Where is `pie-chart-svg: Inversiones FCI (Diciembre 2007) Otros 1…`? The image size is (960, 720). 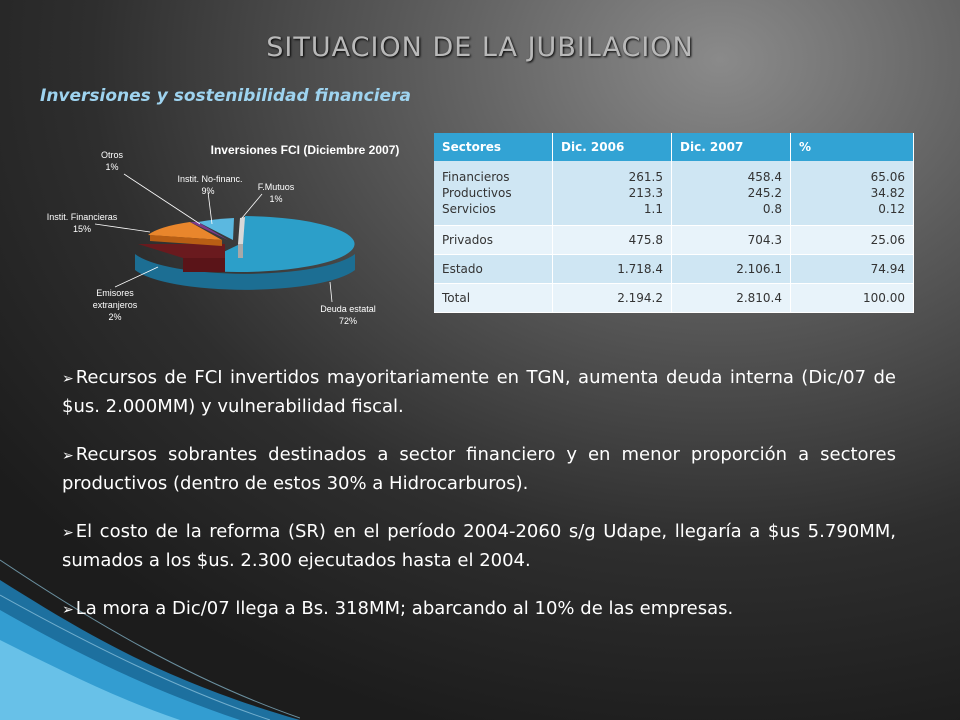 pie-chart-svg: Inversiones FCI (Diciembre 2007) Otros 1… is located at coordinates (223, 234).